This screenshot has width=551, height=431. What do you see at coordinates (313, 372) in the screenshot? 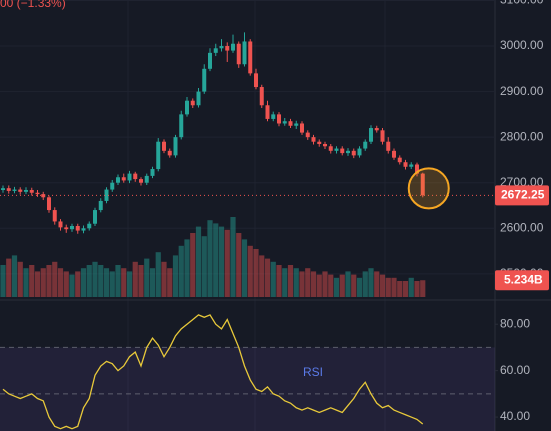
I see `rsi-label: RSI` at bounding box center [313, 372].